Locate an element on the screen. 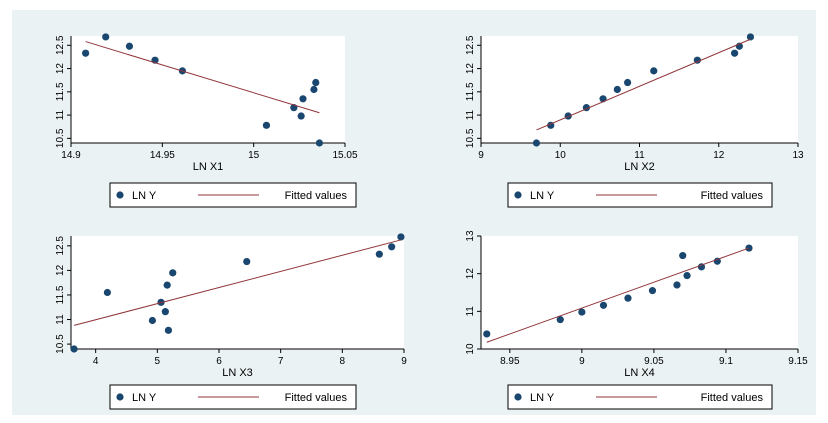 The width and height of the screenshot is (828, 423). y-tick-label: 13 is located at coordinates (470, 236).